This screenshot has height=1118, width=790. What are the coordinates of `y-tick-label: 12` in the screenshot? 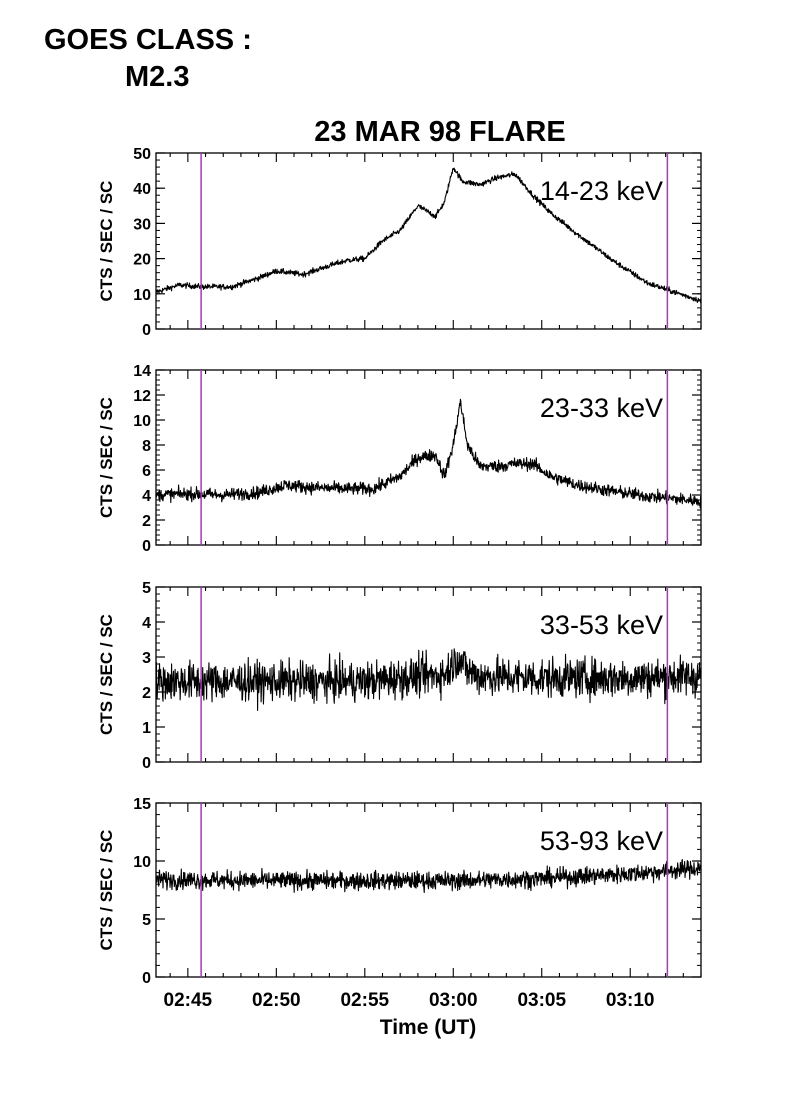 It's located at (142, 396).